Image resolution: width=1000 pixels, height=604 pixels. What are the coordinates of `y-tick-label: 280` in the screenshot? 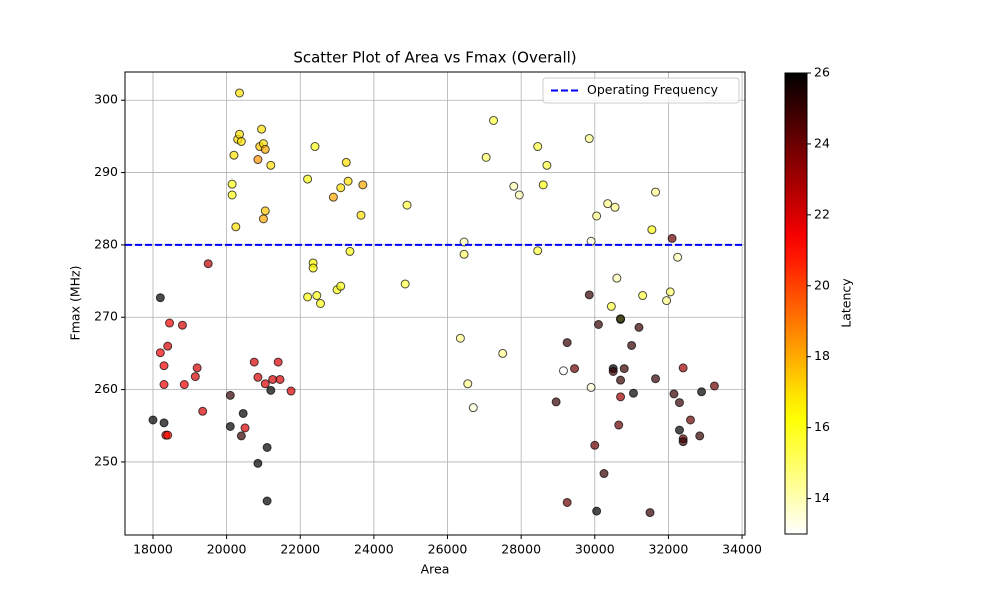 It's located at (106, 243).